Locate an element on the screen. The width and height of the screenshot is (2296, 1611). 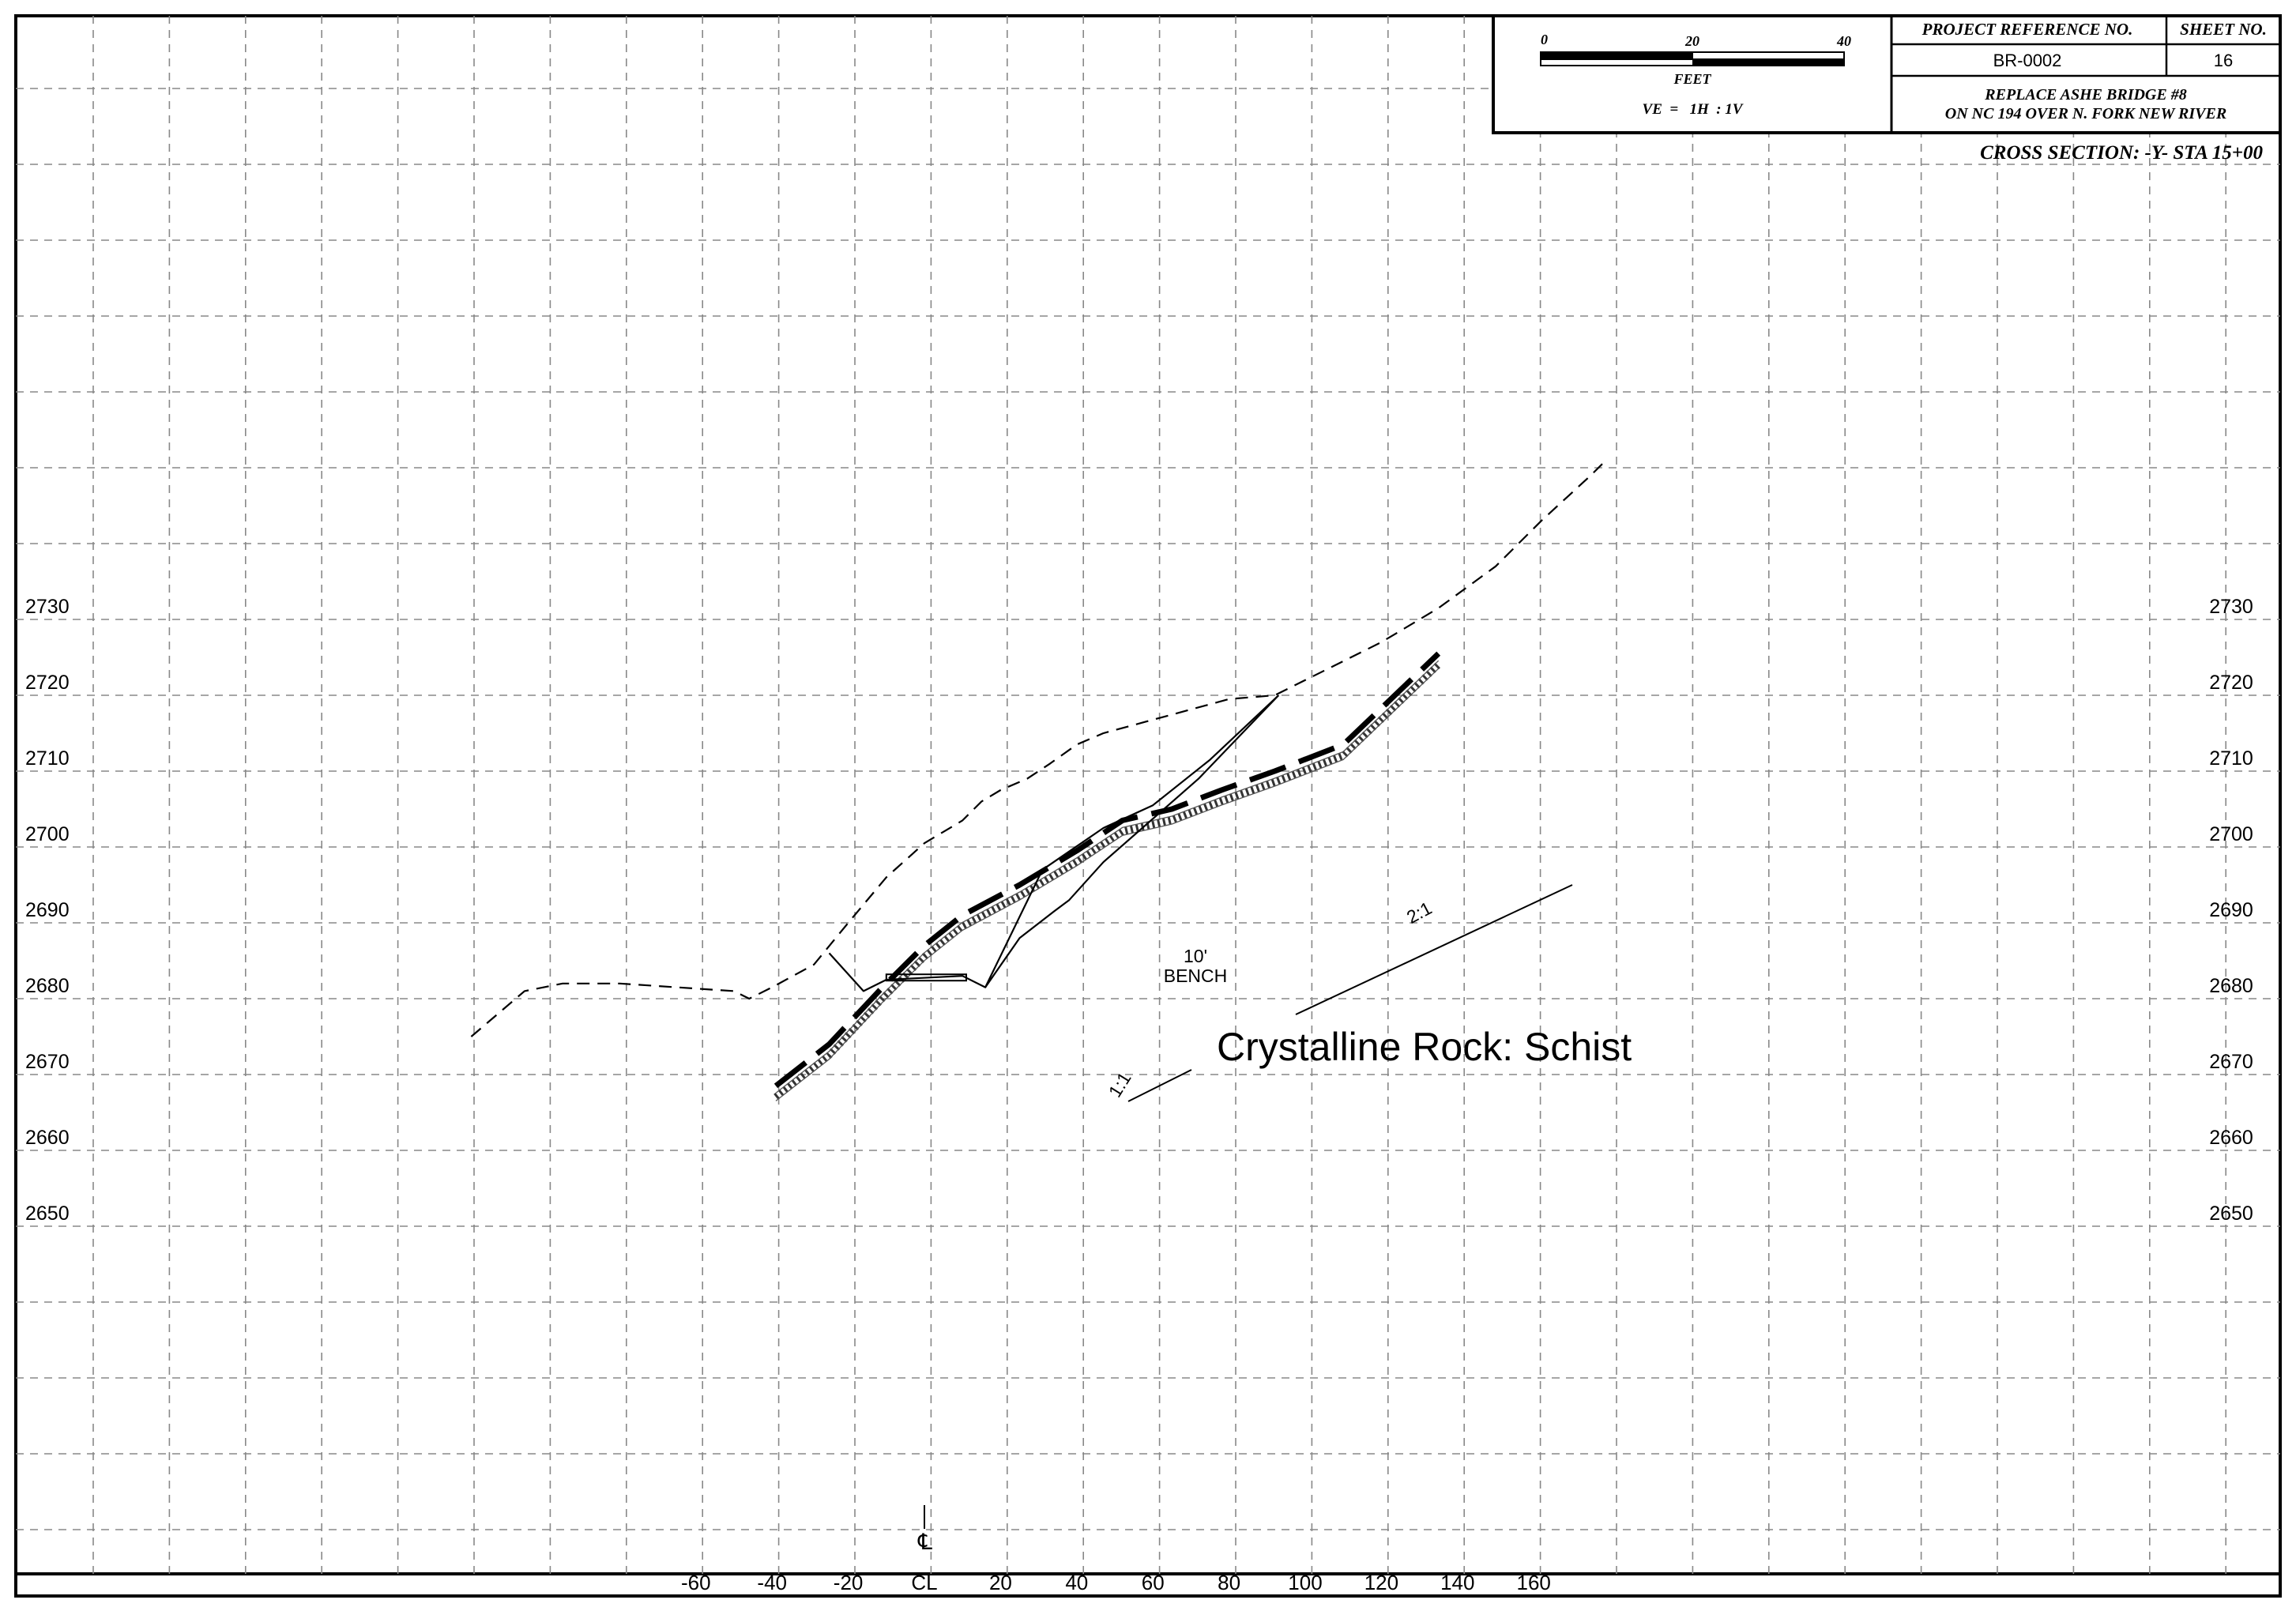
elevation-label-left: 2730 is located at coordinates (48, 607).